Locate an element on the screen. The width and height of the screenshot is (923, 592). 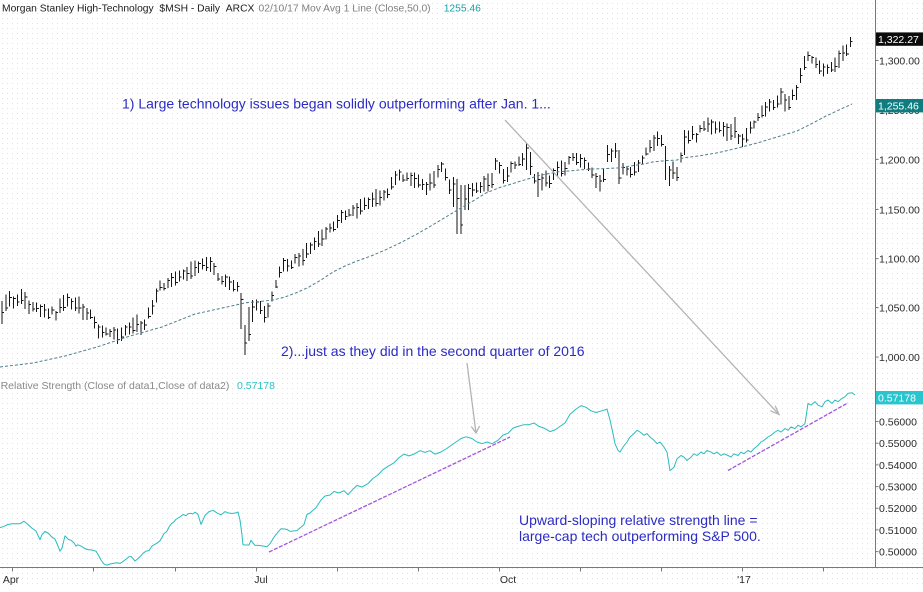
svg-text: 0.53000 is located at coordinates (898, 488).